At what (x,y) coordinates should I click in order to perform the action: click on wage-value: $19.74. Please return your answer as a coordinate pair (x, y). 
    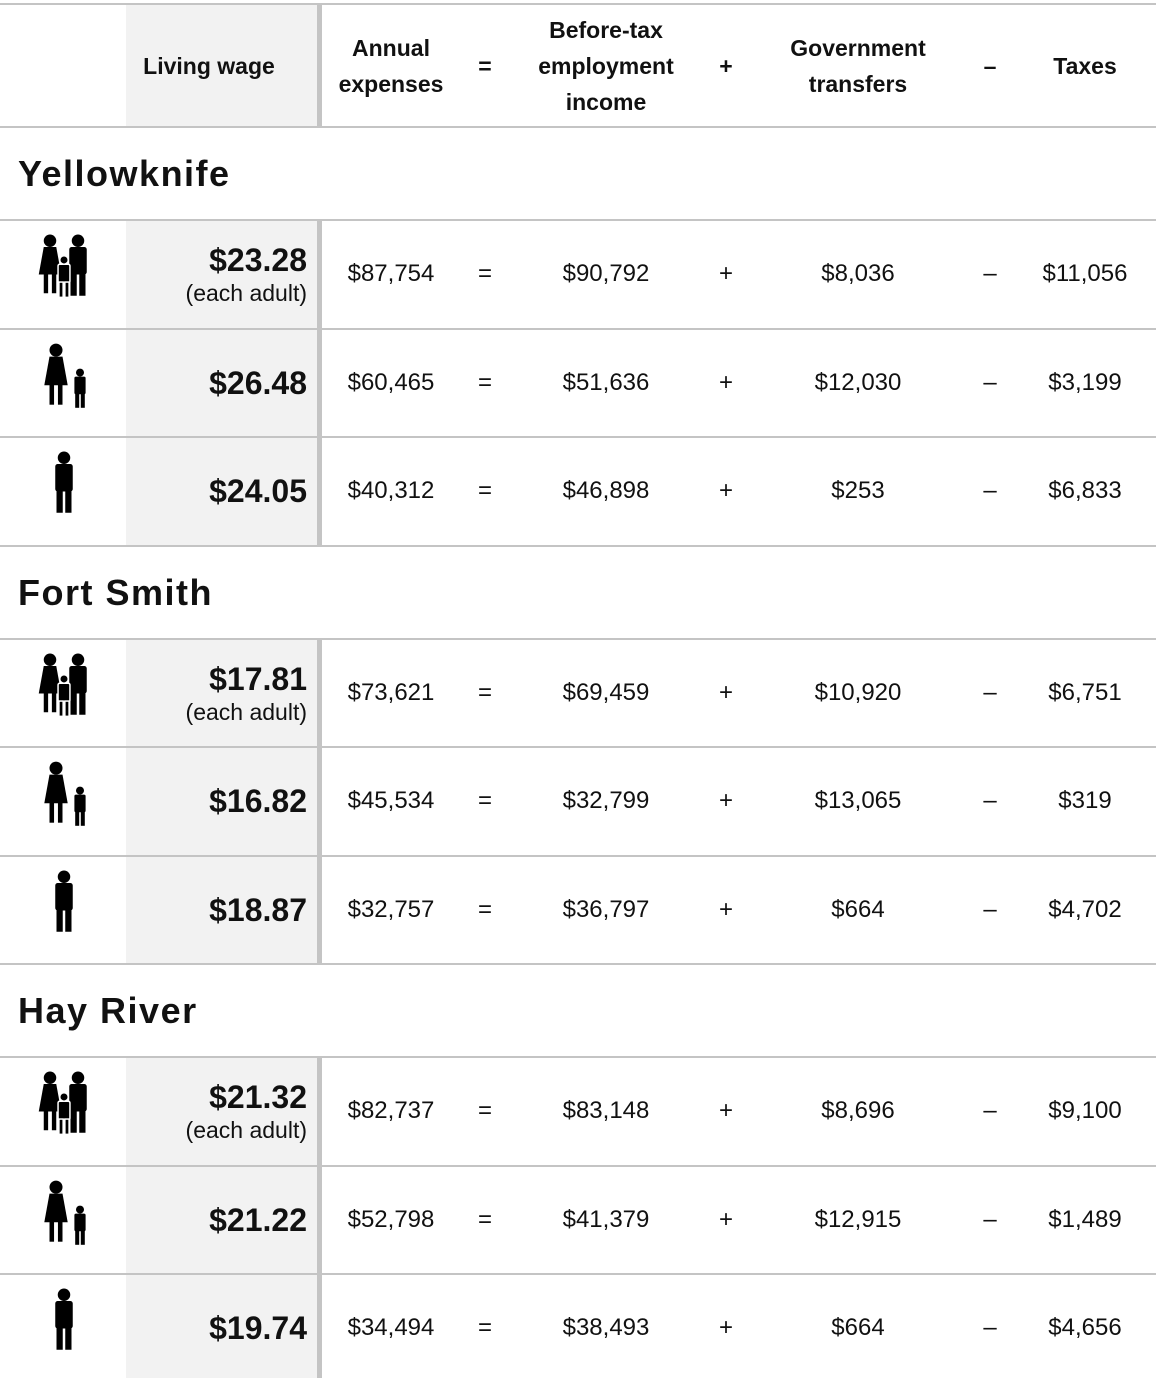
    Looking at the image, I should click on (258, 1328).